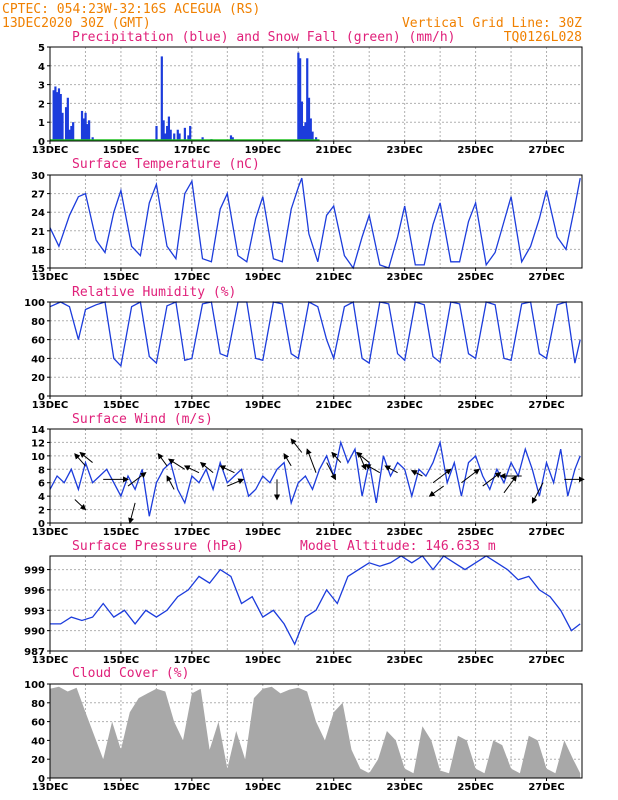 This screenshot has width=618, height=800. I want to click on temp-frame, so click(316, 221).